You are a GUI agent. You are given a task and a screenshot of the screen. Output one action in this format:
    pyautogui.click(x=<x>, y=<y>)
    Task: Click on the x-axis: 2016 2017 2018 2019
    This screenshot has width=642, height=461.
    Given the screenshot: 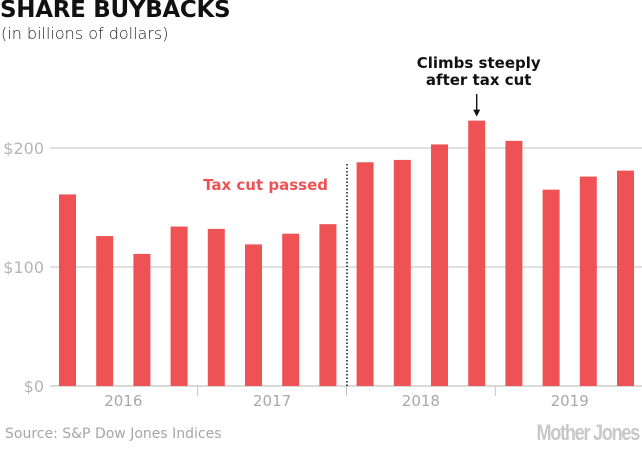 What is the action you would take?
    pyautogui.click(x=346, y=398)
    